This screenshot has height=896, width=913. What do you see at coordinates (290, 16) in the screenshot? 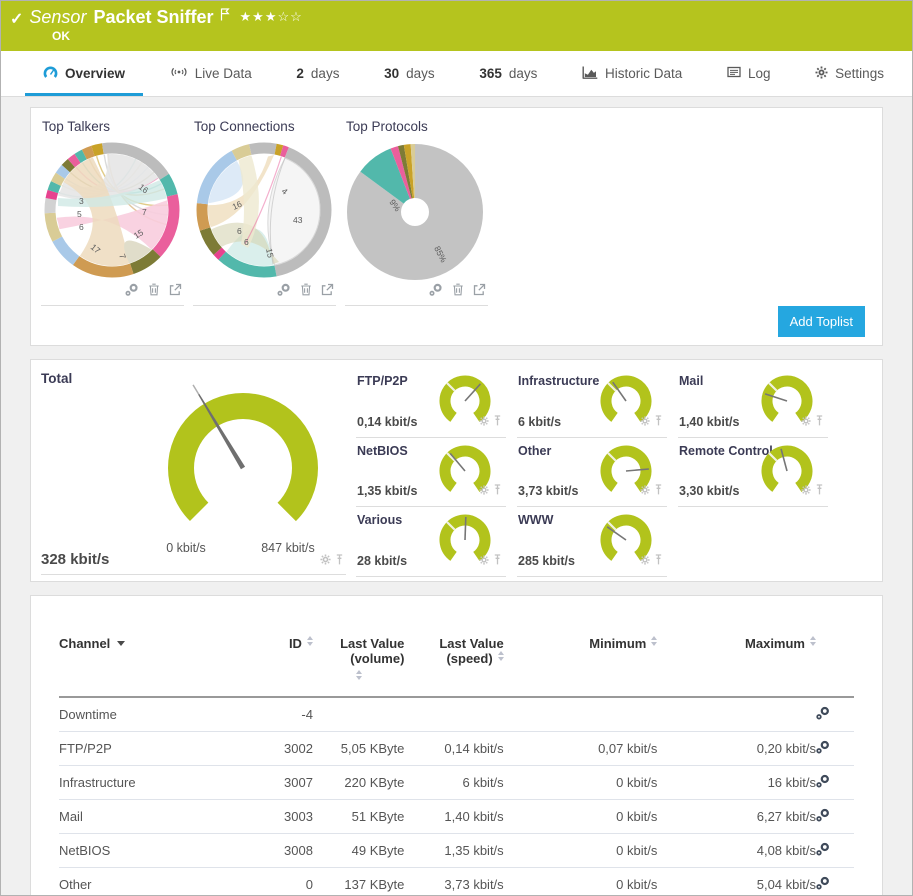
I see `stars-empty-icon: ☆☆` at bounding box center [290, 16].